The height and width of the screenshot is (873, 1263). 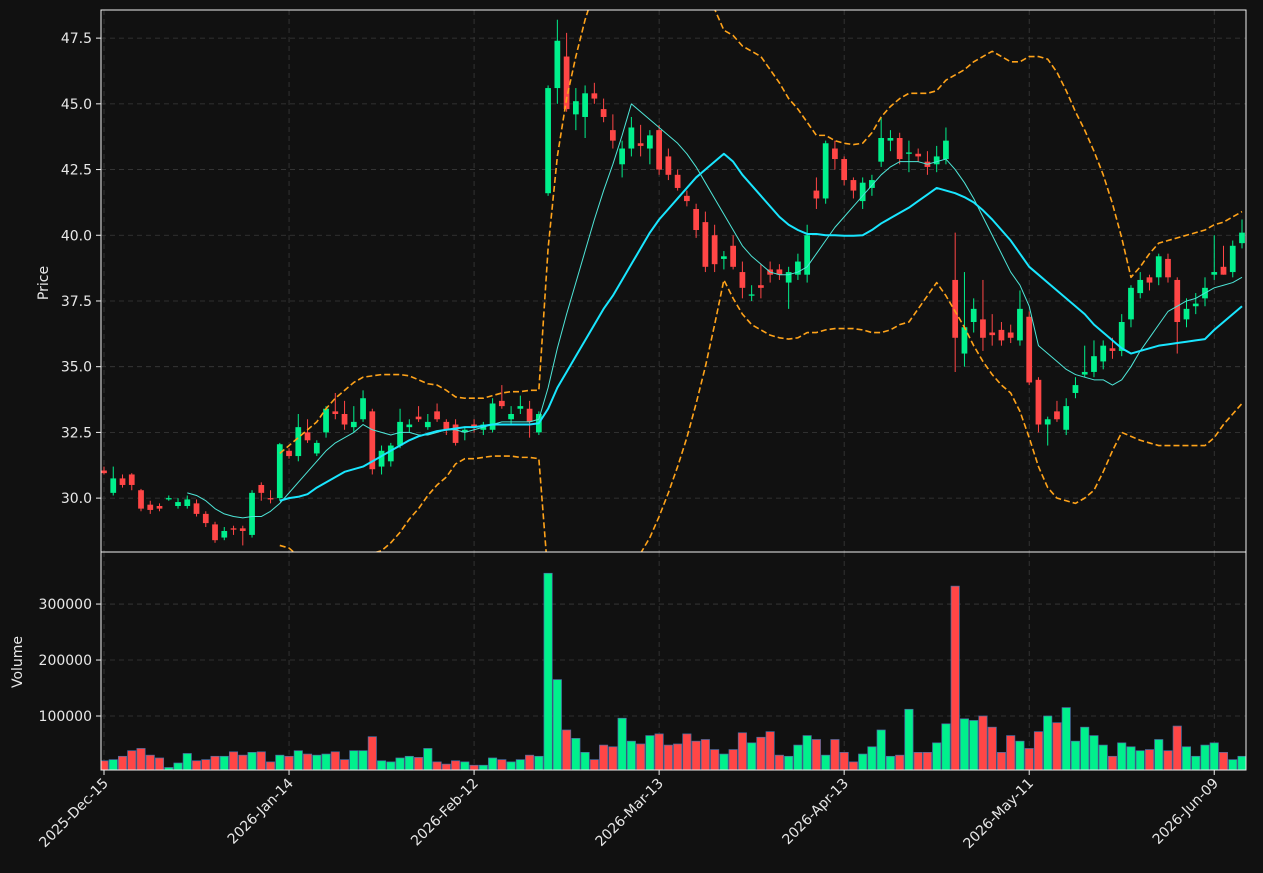 What do you see at coordinates (65, 605) in the screenshot?
I see `y-tick-label: 300000` at bounding box center [65, 605].